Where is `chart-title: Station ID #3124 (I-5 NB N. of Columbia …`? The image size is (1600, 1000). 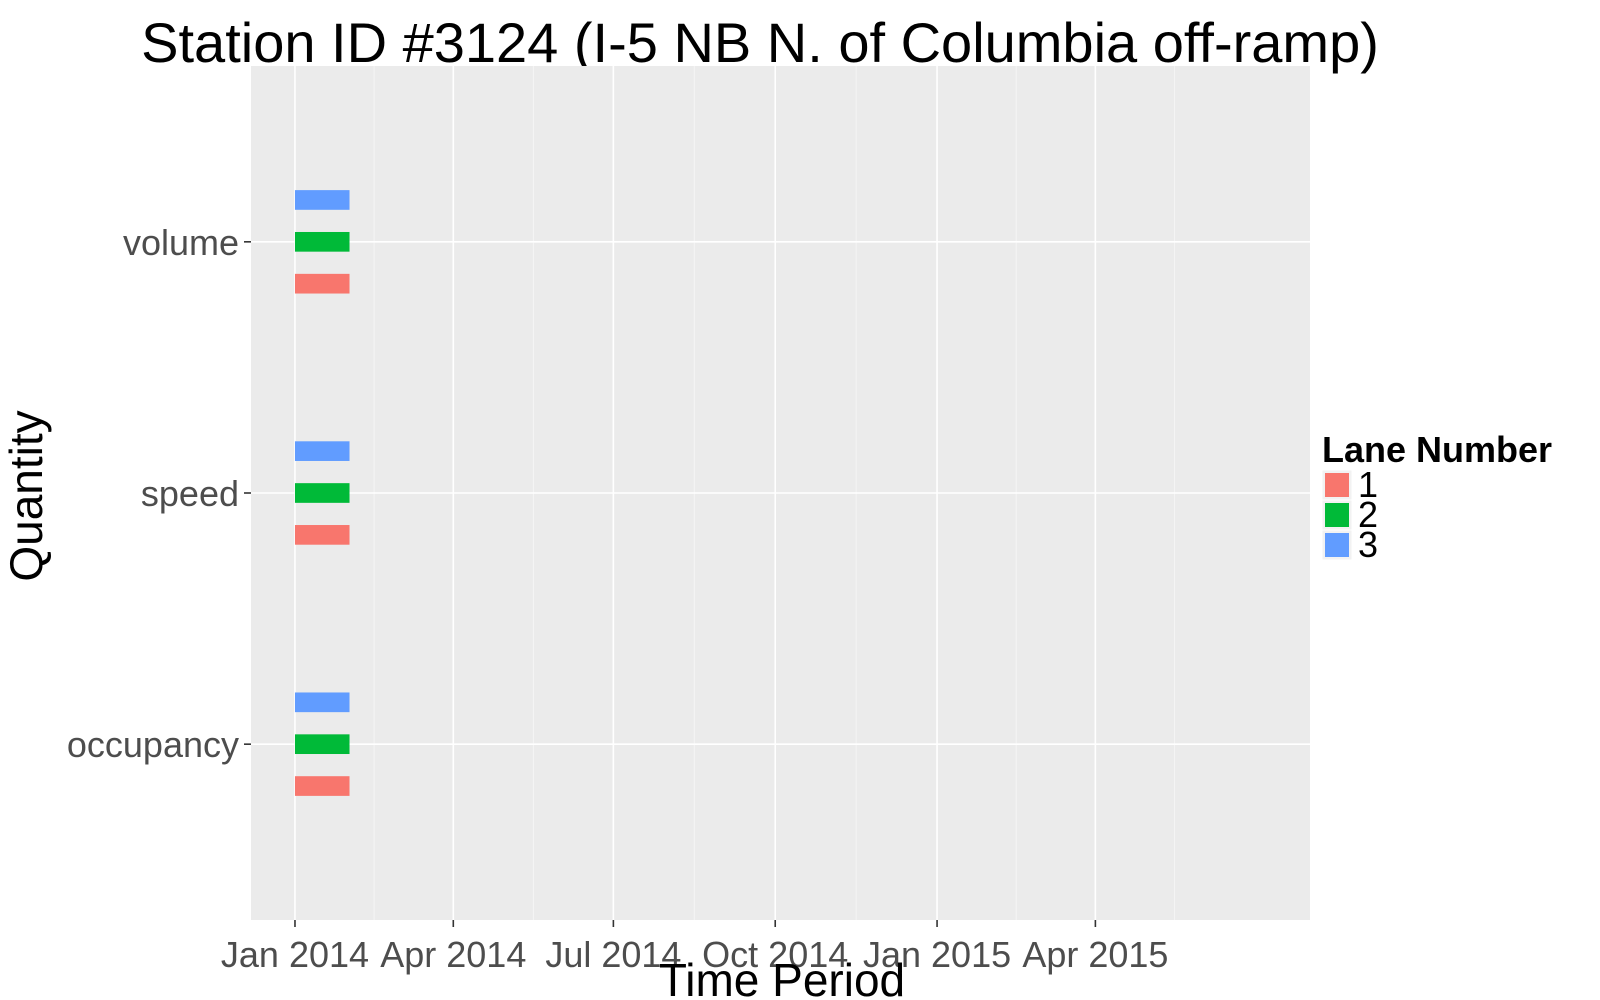 chart-title: Station ID #3124 (I-5 NB N. of Columbia … is located at coordinates (760, 42).